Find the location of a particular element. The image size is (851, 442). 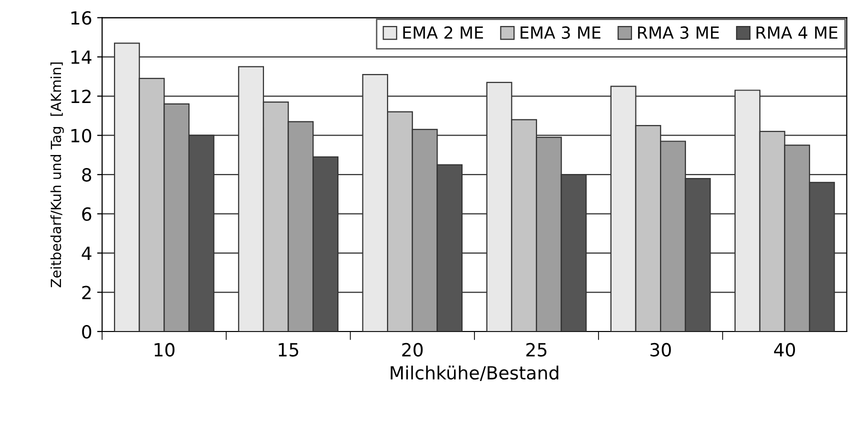

y-tick-label: 8 is located at coordinates (87, 175).